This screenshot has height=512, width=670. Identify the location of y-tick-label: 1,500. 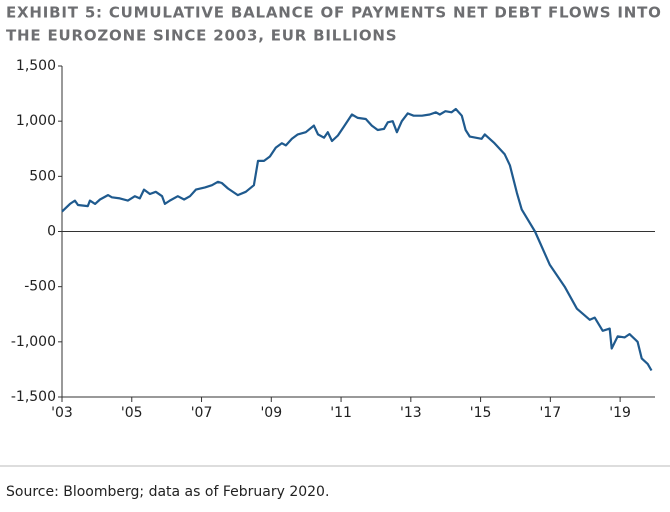
(36, 66).